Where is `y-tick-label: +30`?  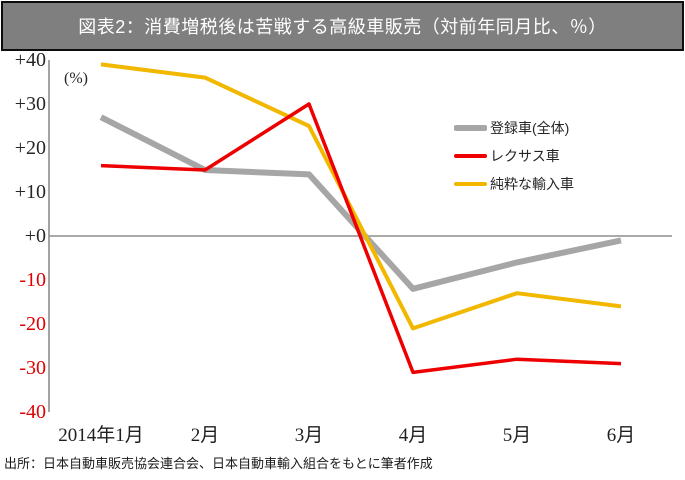
y-tick-label: +30 is located at coordinates (30, 104).